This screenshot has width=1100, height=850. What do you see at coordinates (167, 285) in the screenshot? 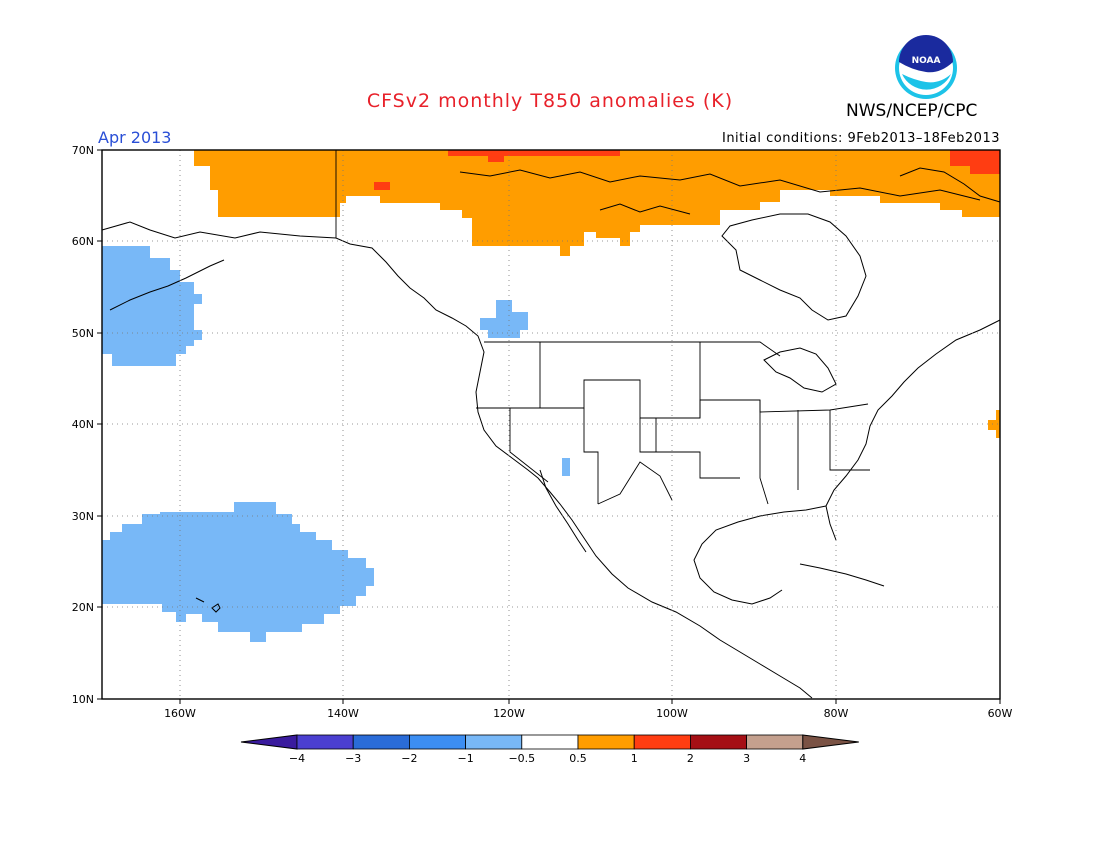
I see `aleutian-coast` at bounding box center [167, 285].